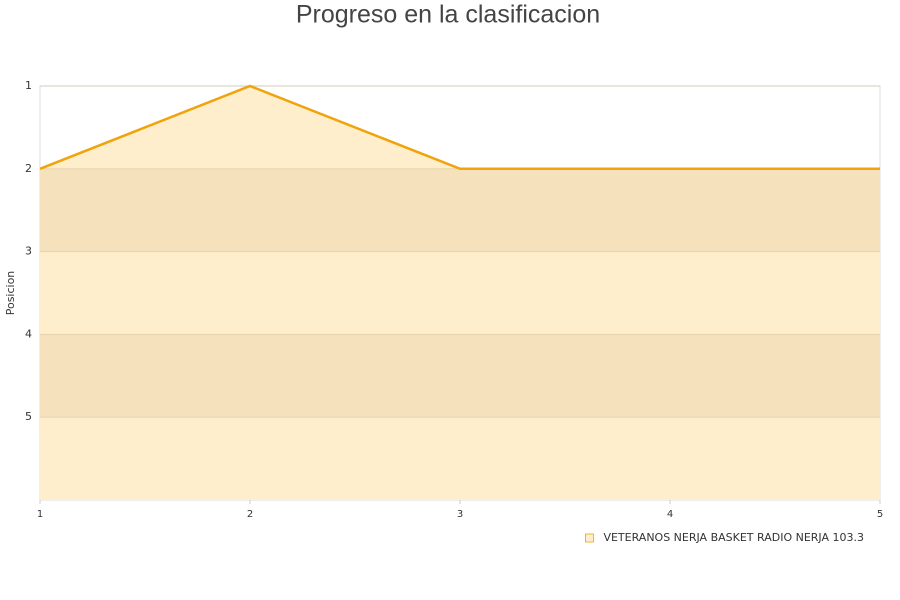 The image size is (900, 600). I want to click on line, so click(459, 127).